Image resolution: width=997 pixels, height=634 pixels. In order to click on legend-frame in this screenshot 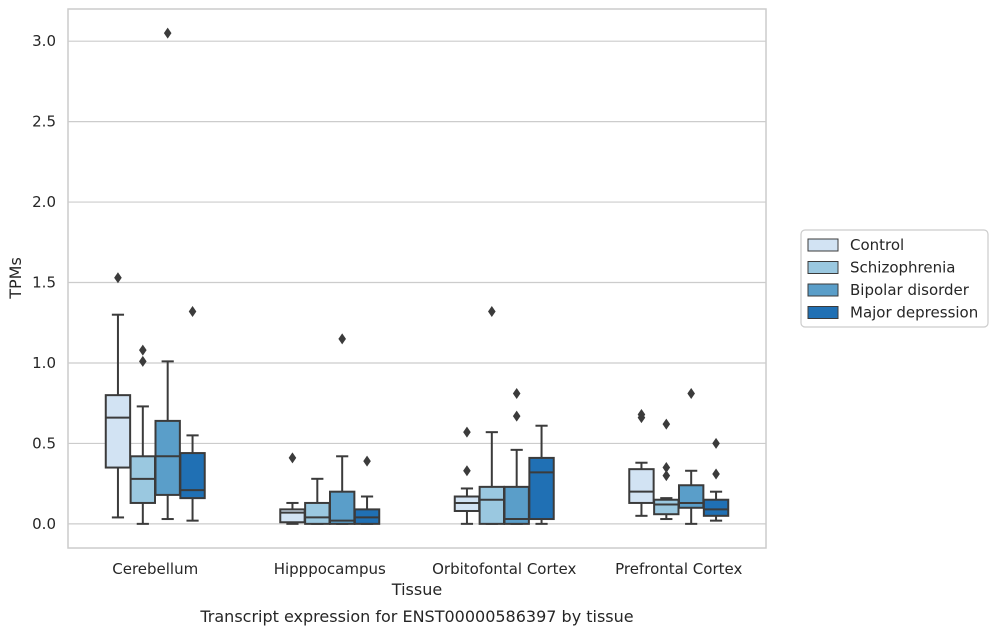, I will do `click(894, 278)`.